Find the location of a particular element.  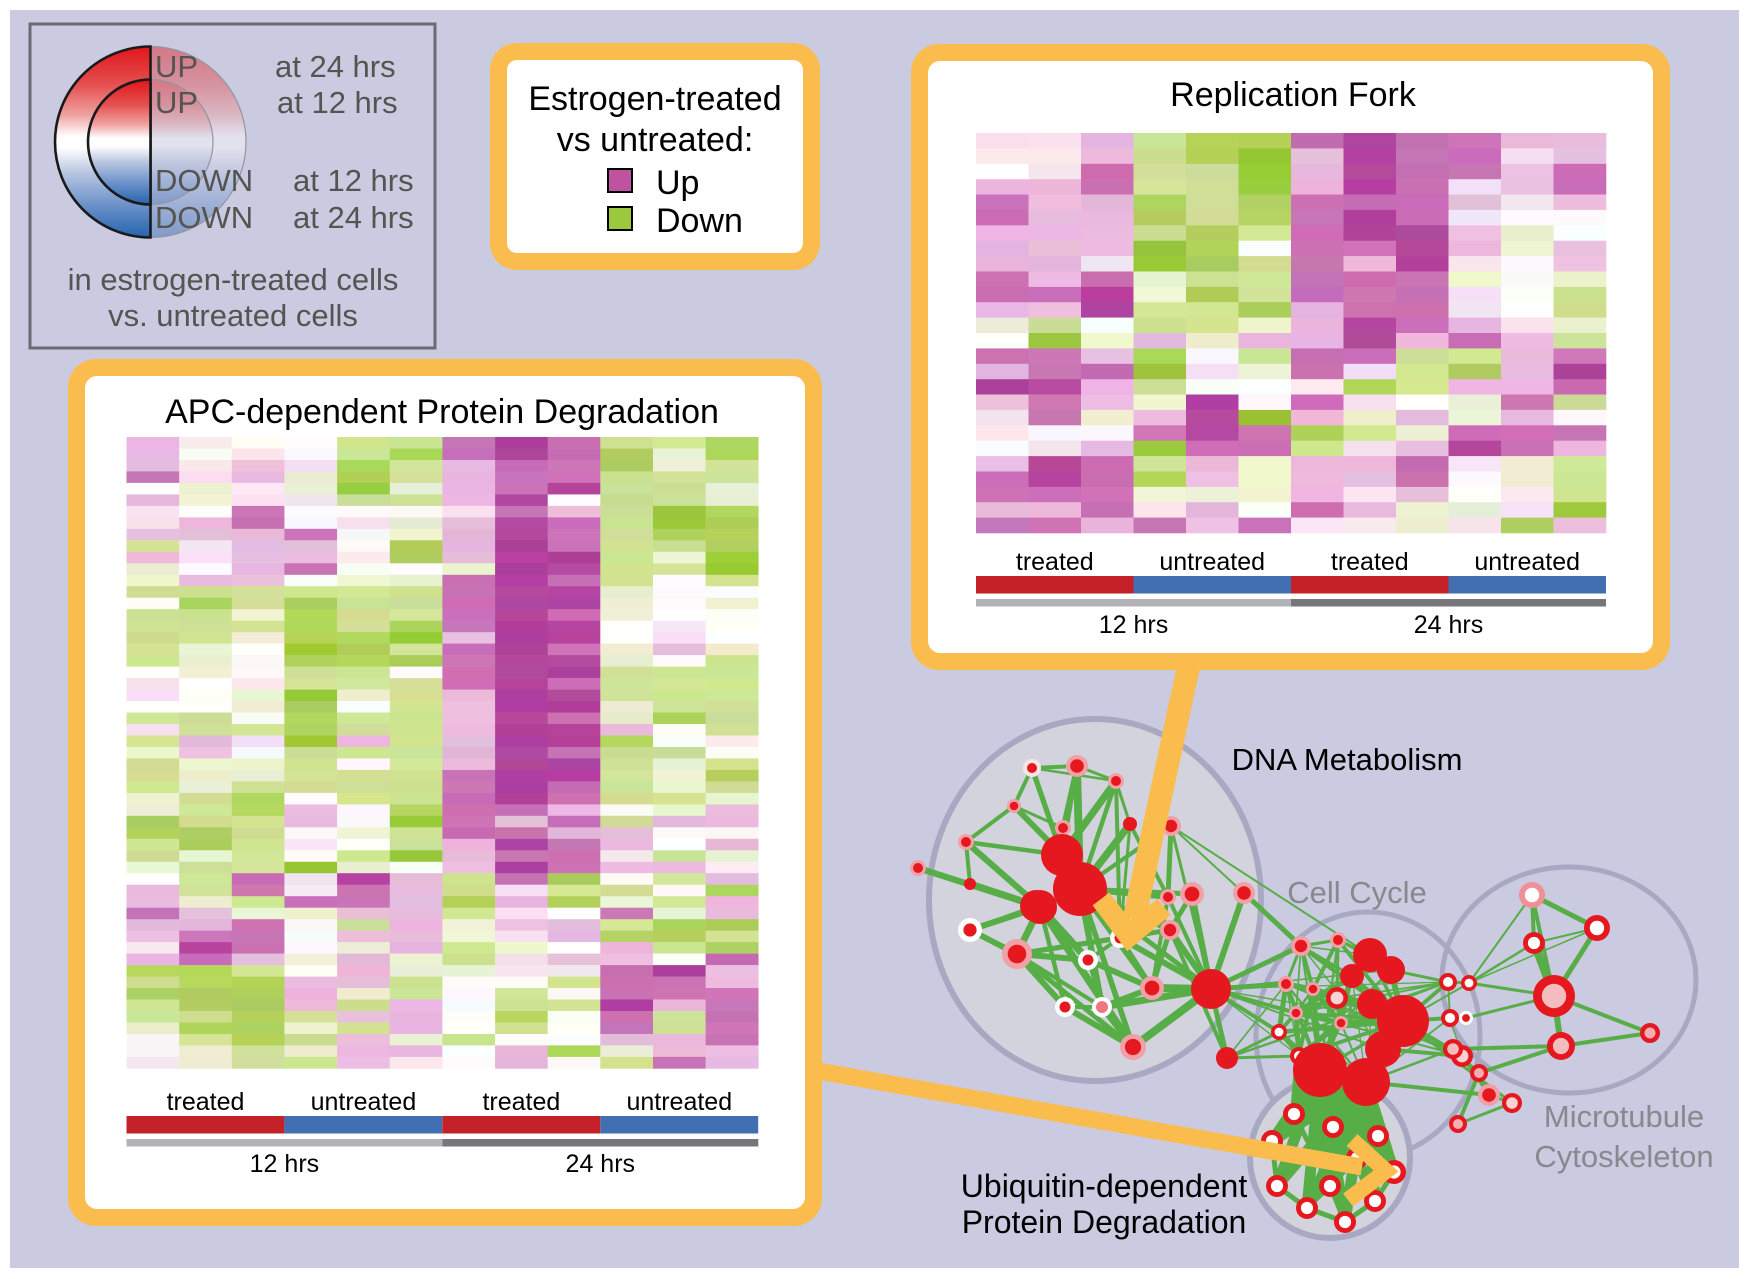

svg-text:APC-dependent Protein Degradat: APC-dependent Protein Degradation is located at coordinates (442, 412).